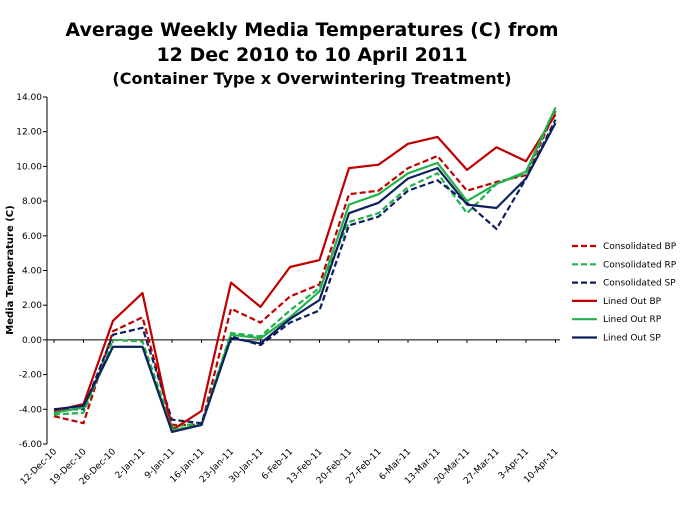 The height and width of the screenshot is (507, 685). Describe the element at coordinates (29, 133) in the screenshot. I see `y-tick-label: 12.00` at that location.